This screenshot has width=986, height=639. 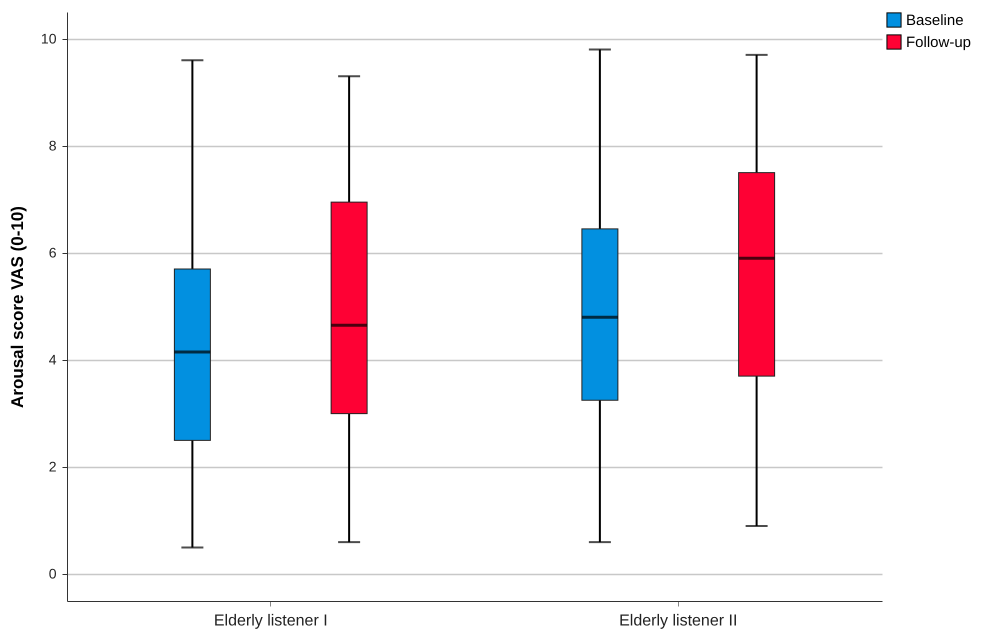 I want to click on legend-label: Baseline, so click(x=935, y=20).